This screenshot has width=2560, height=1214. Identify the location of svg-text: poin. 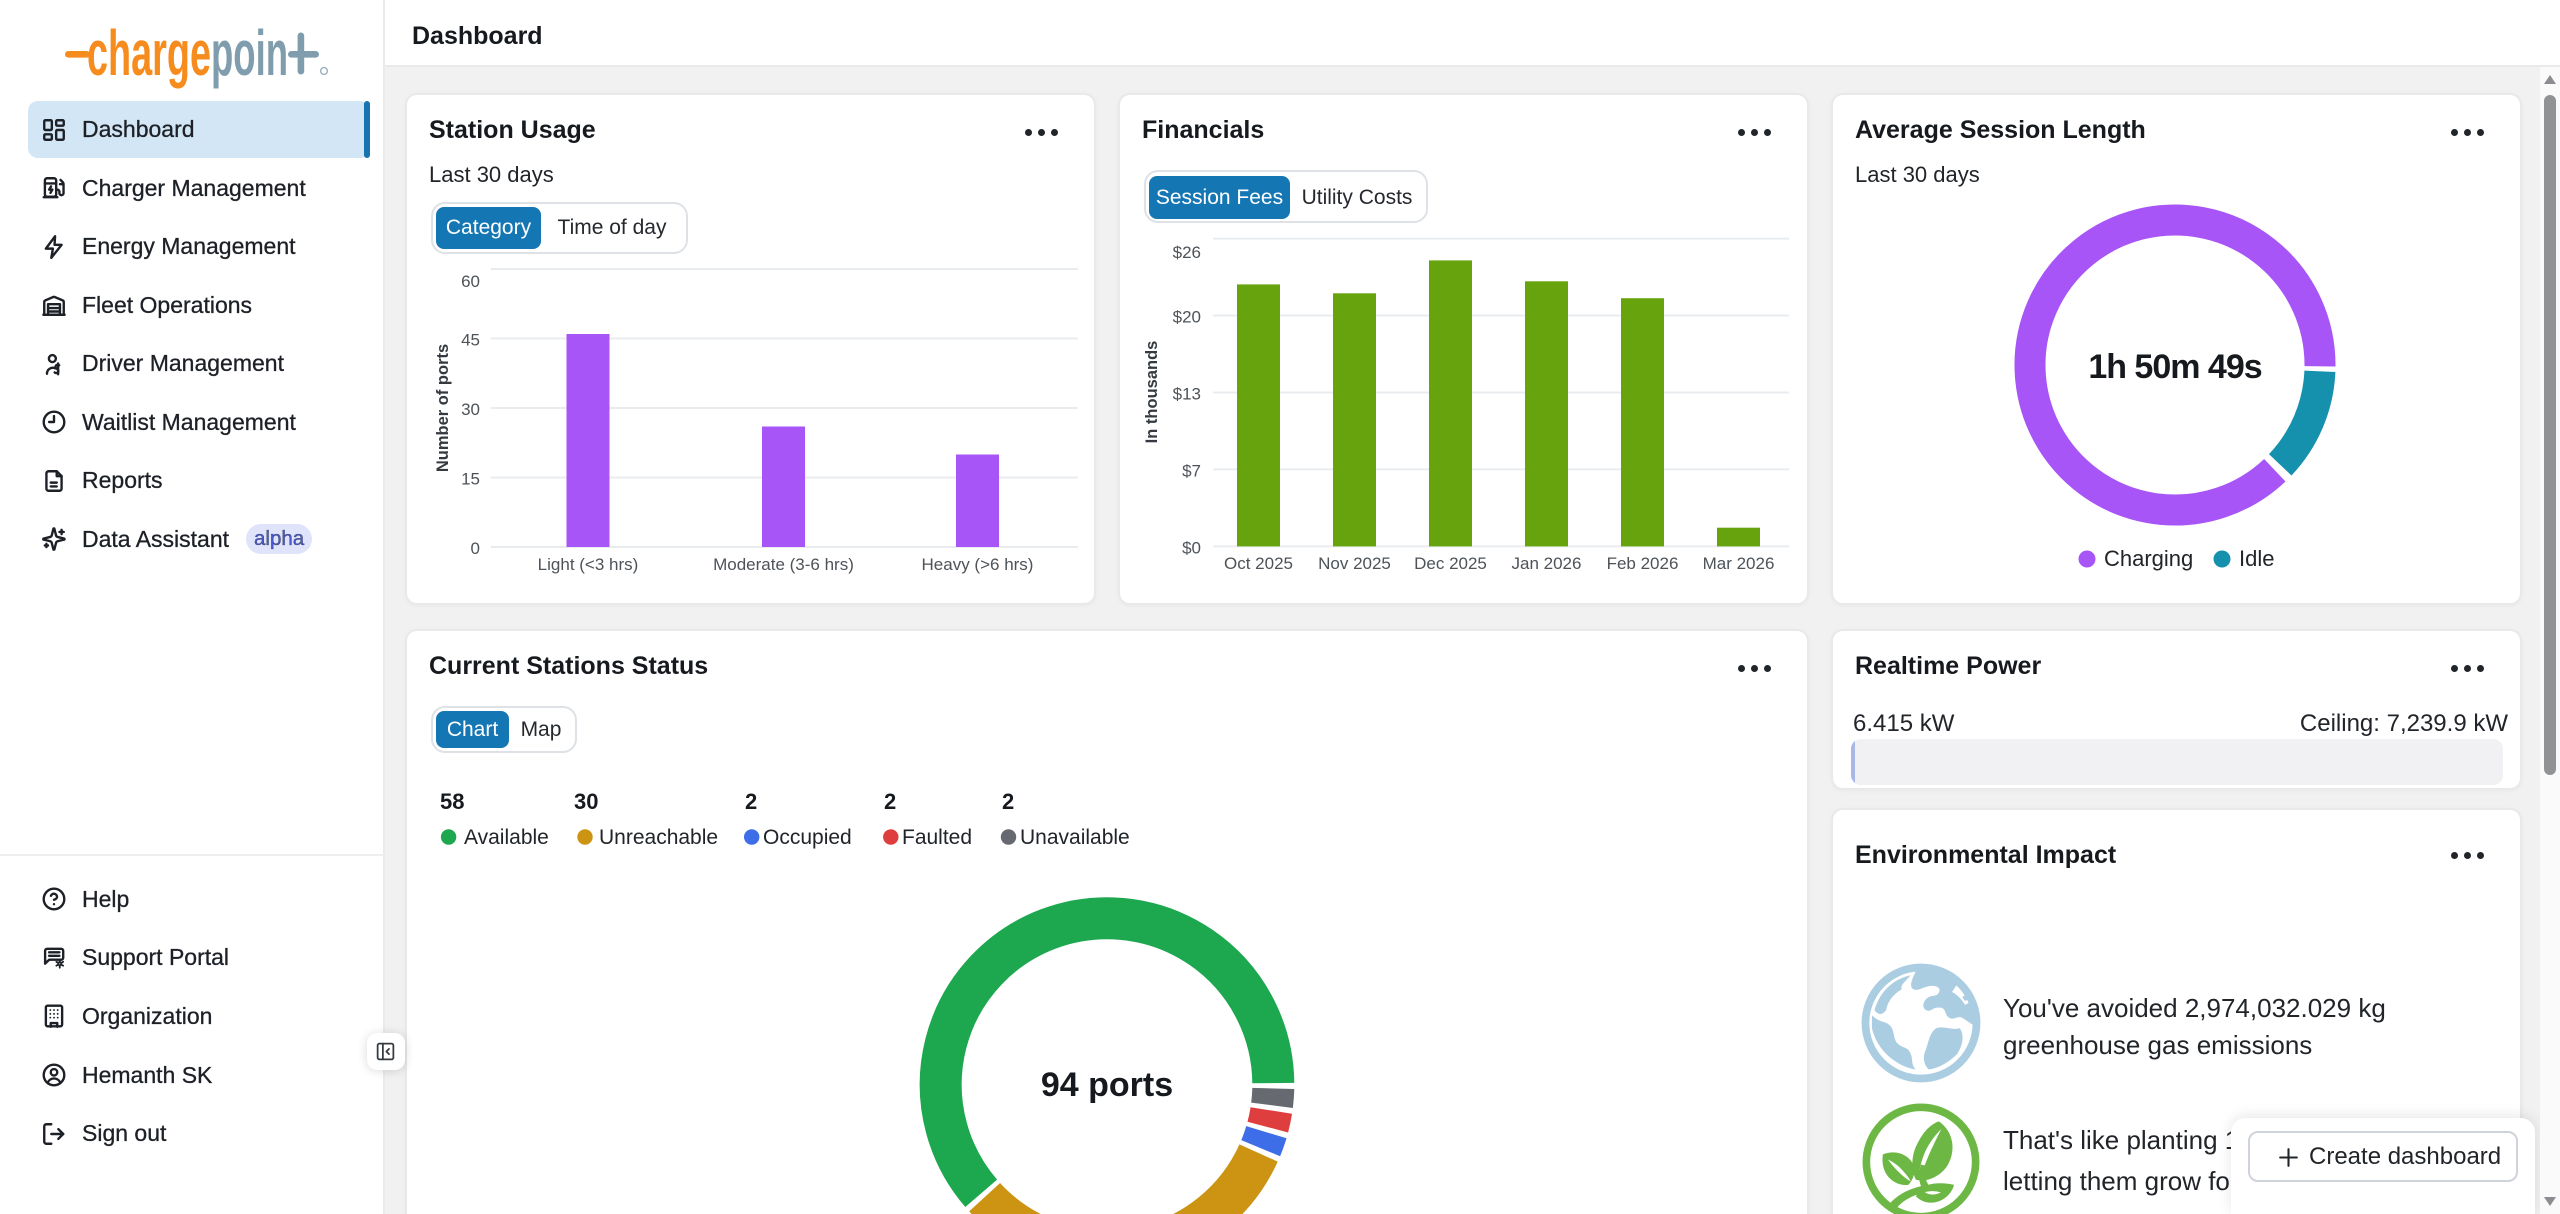
(249, 53).